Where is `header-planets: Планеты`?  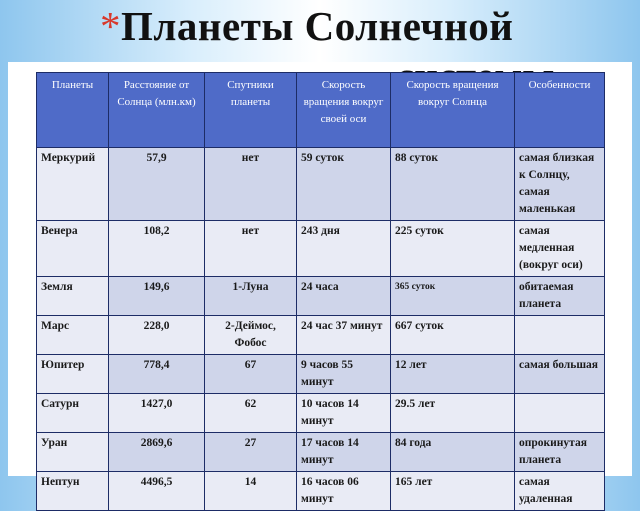
header-planets: Планеты is located at coordinates (72, 110).